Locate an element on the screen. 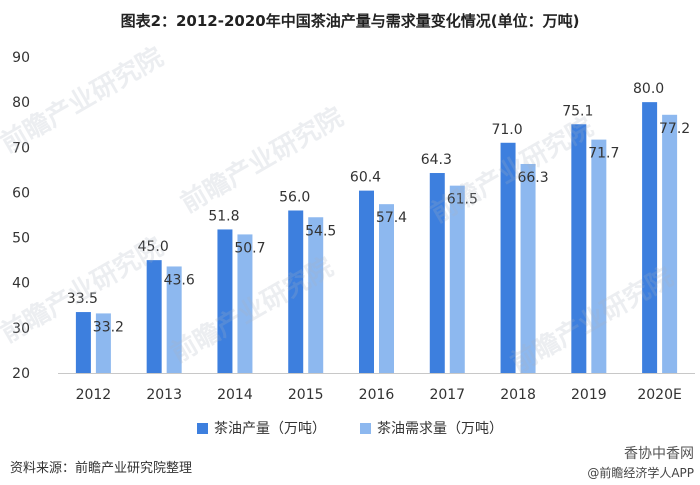  data-label-production: 60.4 is located at coordinates (365, 178).